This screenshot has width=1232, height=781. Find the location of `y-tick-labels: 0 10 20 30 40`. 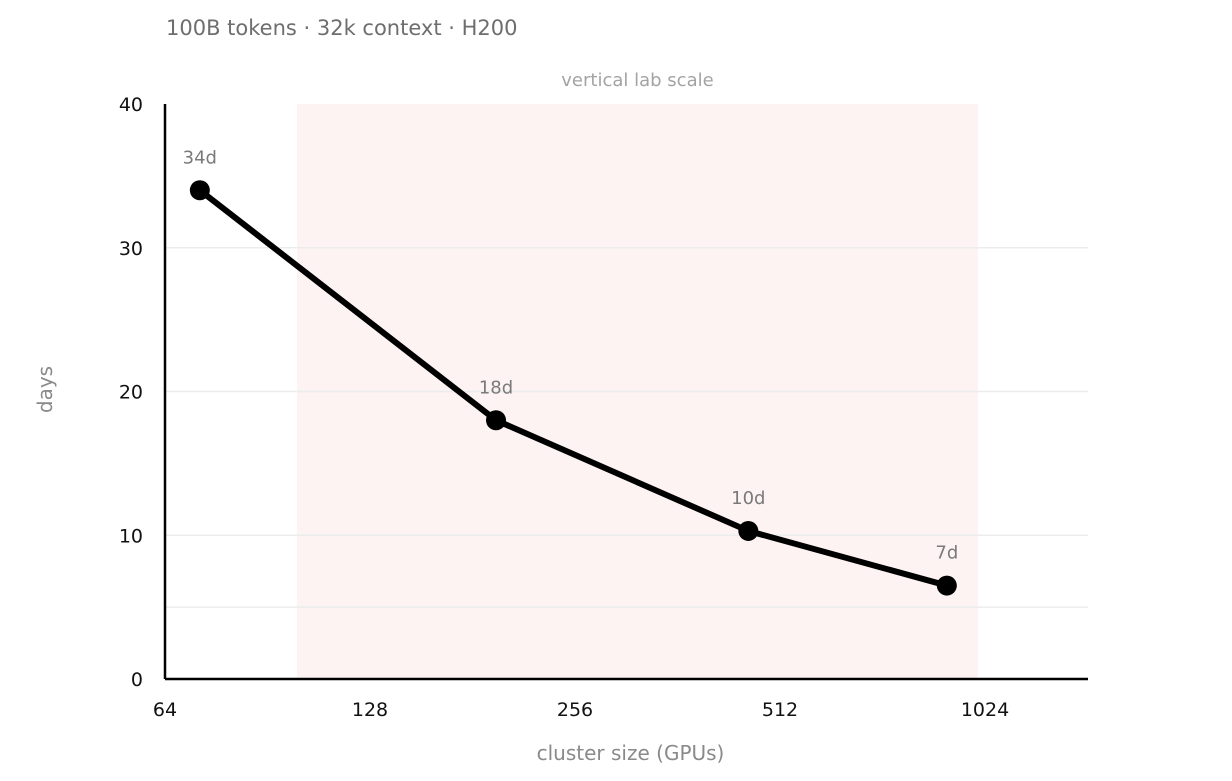

y-tick-labels: 0 10 20 30 40 is located at coordinates (131, 392).